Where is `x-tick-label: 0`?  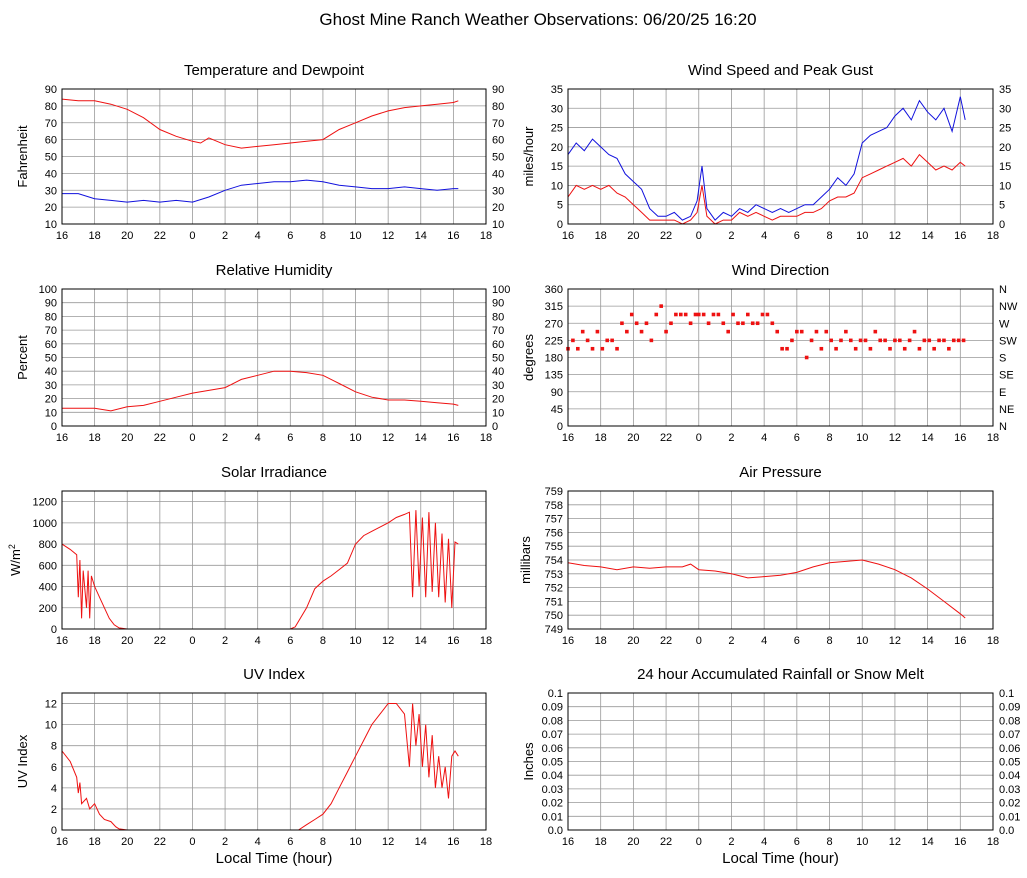
x-tick-label: 0 is located at coordinates (192, 438).